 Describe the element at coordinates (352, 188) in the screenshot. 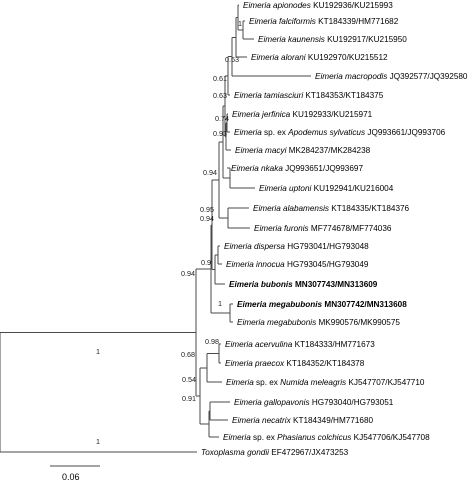

I see `taxon-accession: KU192941/KU216004` at that location.